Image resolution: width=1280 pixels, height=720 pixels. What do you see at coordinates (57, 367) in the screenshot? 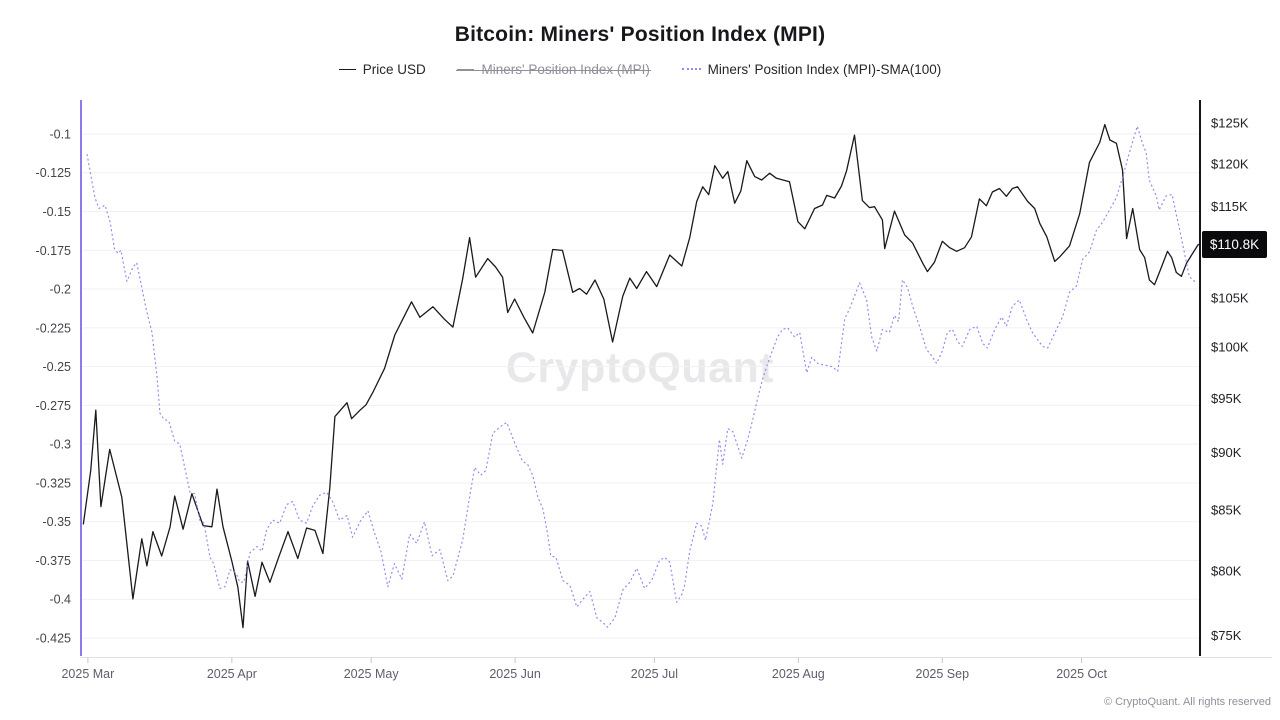
I see `y-left-tick-label: -0.25` at bounding box center [57, 367].